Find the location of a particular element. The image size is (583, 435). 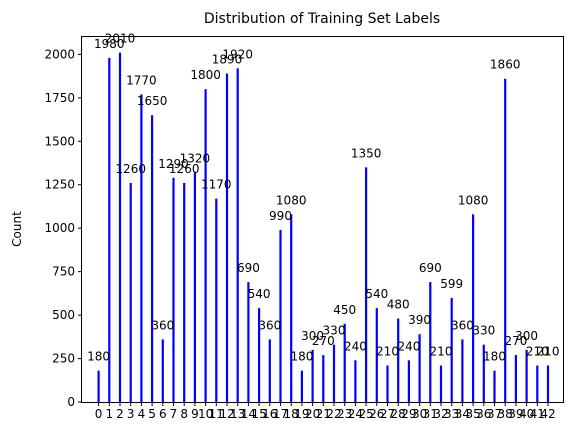

y-tick-label-1000: 1000 is located at coordinates (59, 228).